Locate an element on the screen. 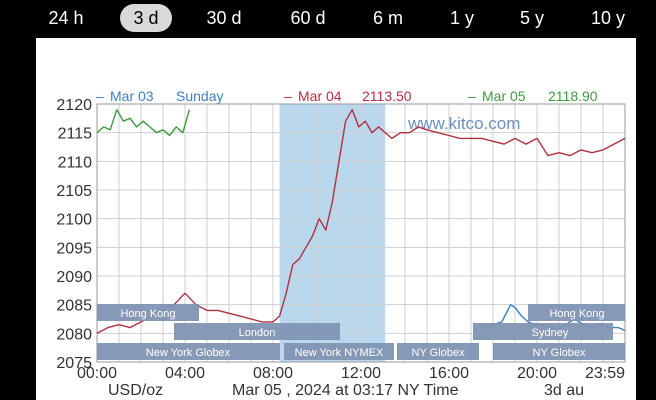 The height and width of the screenshot is (400, 656). x-tick-label: 00:00 is located at coordinates (97, 373).